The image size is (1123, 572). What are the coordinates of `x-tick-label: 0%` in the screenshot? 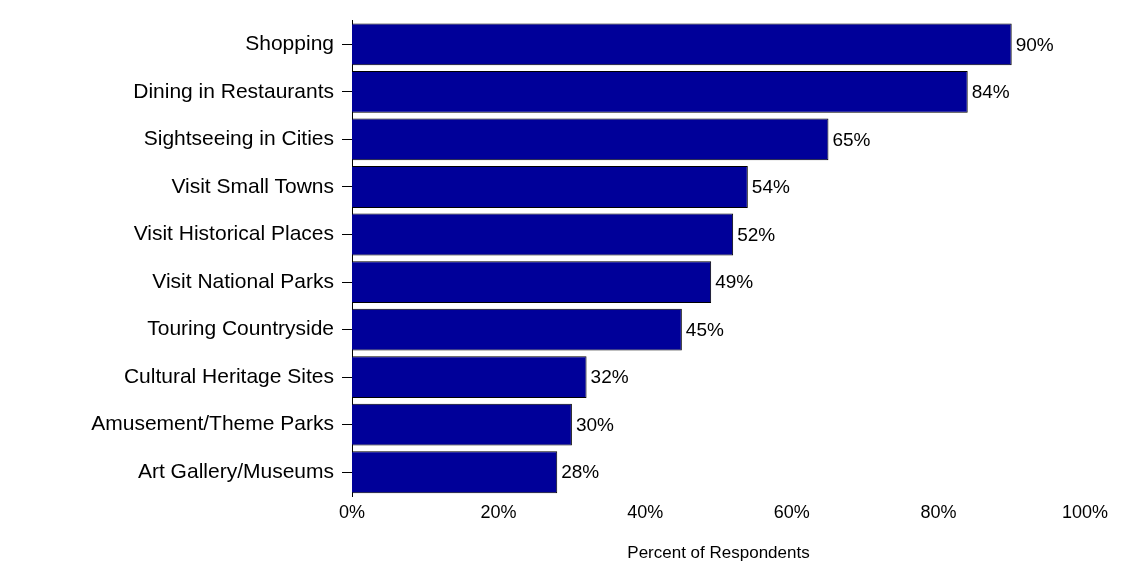 It's located at (352, 511).